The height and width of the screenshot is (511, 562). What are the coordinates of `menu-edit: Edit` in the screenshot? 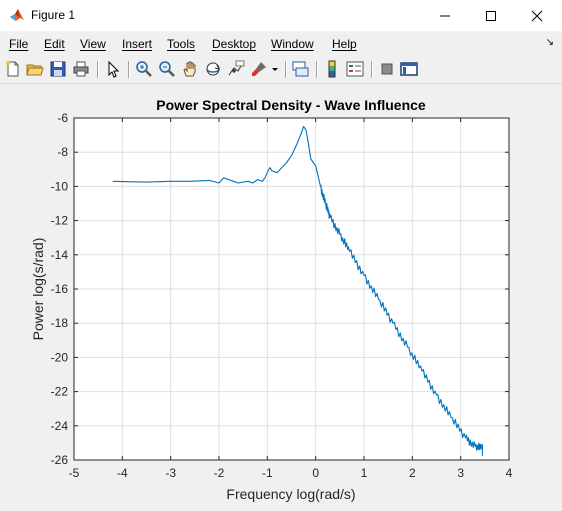 It's located at (54, 44).